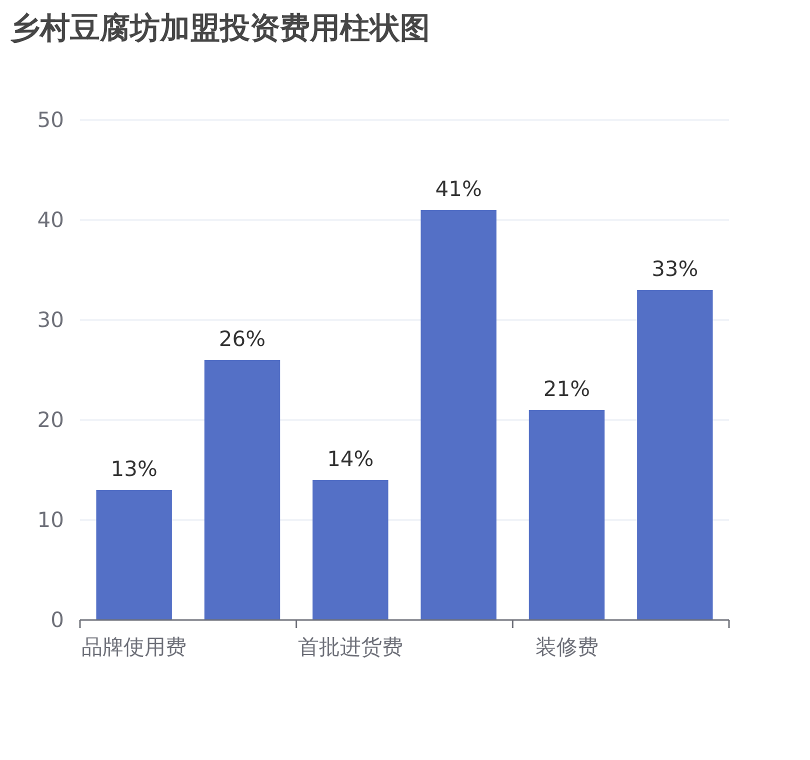 The height and width of the screenshot is (760, 810). What do you see at coordinates (134, 469) in the screenshot?
I see `data-label: 13%` at bounding box center [134, 469].